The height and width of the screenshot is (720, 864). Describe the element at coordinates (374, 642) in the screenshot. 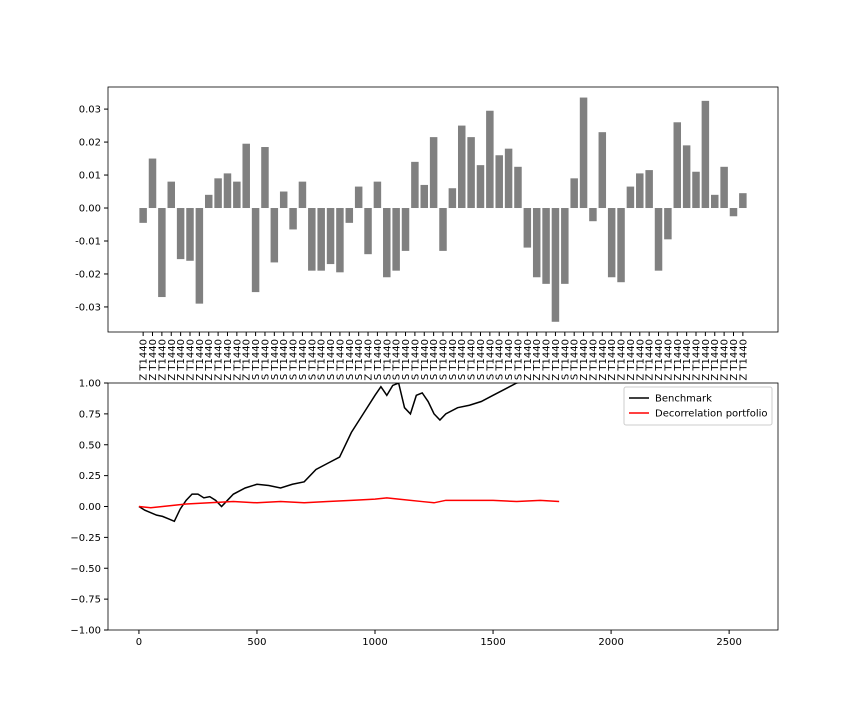

I see `x-tick-label: 1000` at that location.